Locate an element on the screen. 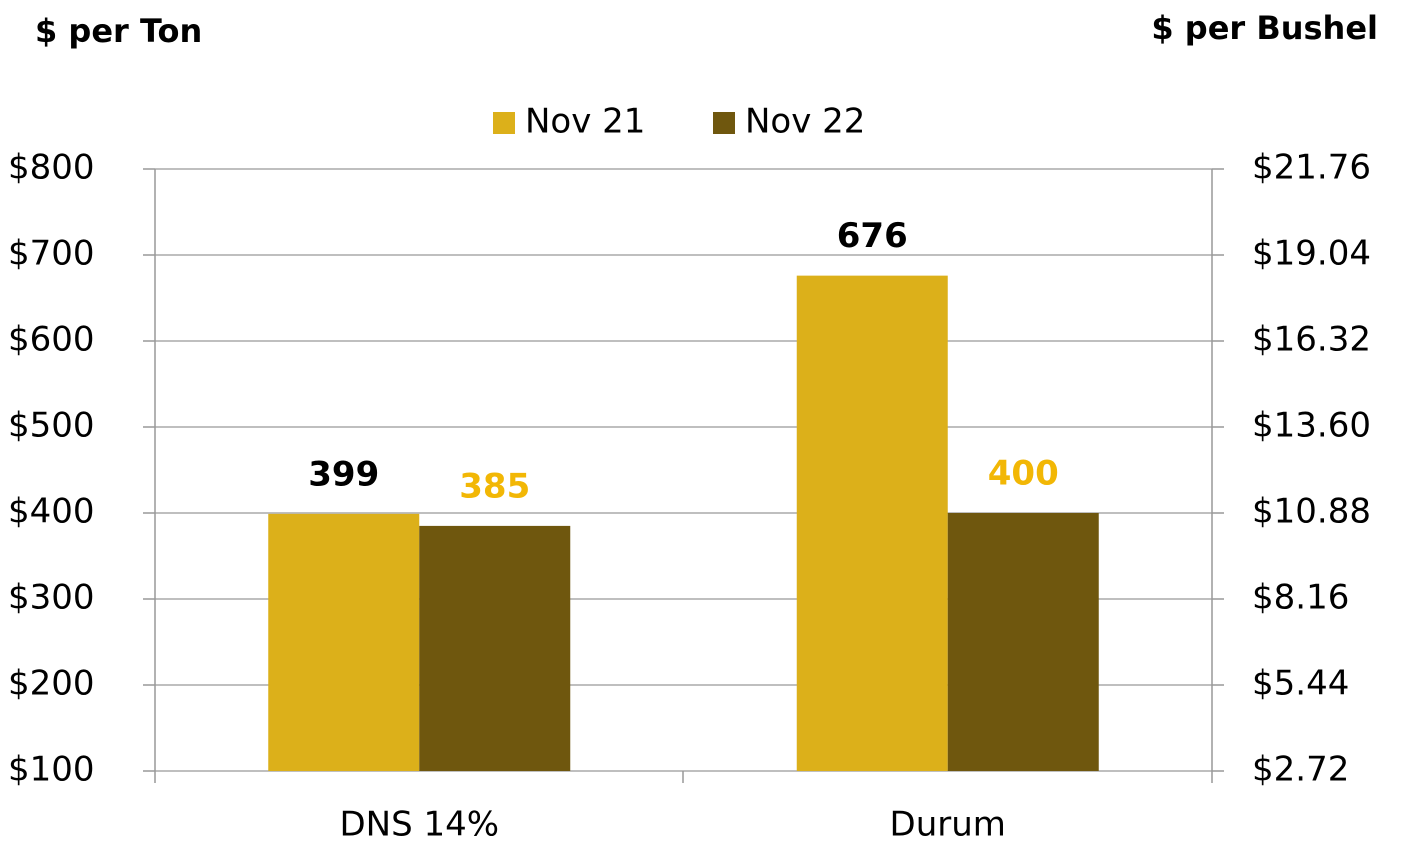  y2-tick-label: $8.16 is located at coordinates (1300, 598).